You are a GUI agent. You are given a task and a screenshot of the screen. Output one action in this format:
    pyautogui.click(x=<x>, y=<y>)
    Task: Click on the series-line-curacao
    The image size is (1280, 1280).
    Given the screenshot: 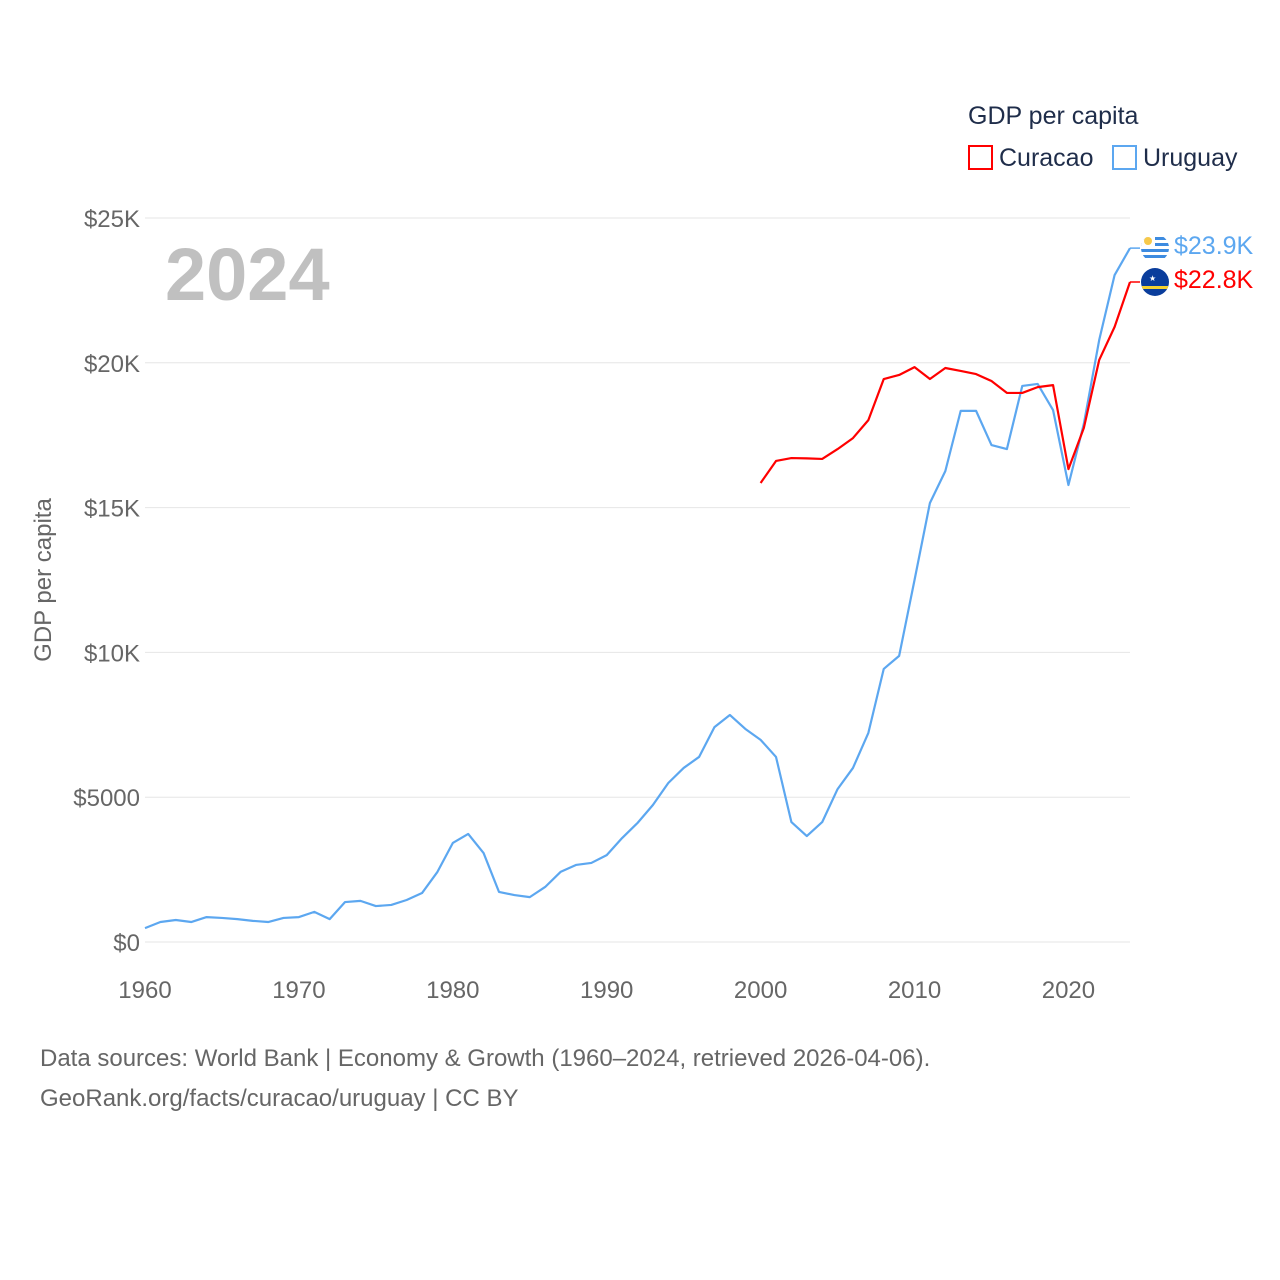 What is the action you would take?
    pyautogui.click(x=945, y=382)
    